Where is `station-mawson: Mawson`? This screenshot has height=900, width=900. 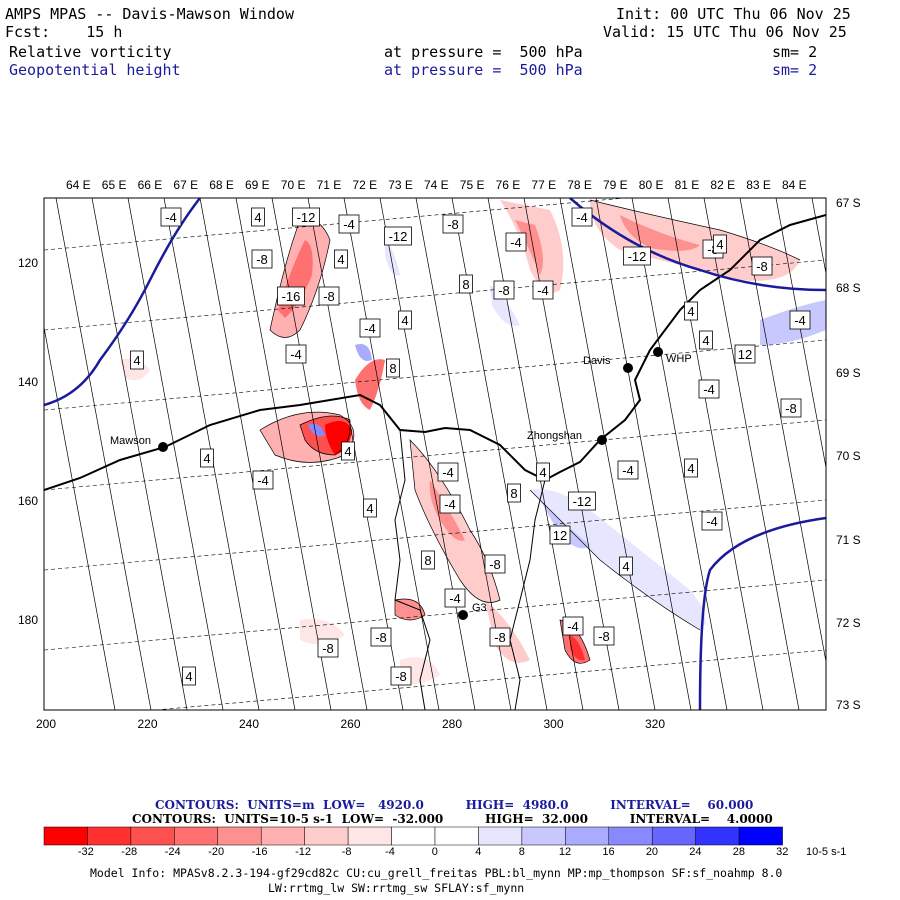
station-mawson: Mawson is located at coordinates (130, 441).